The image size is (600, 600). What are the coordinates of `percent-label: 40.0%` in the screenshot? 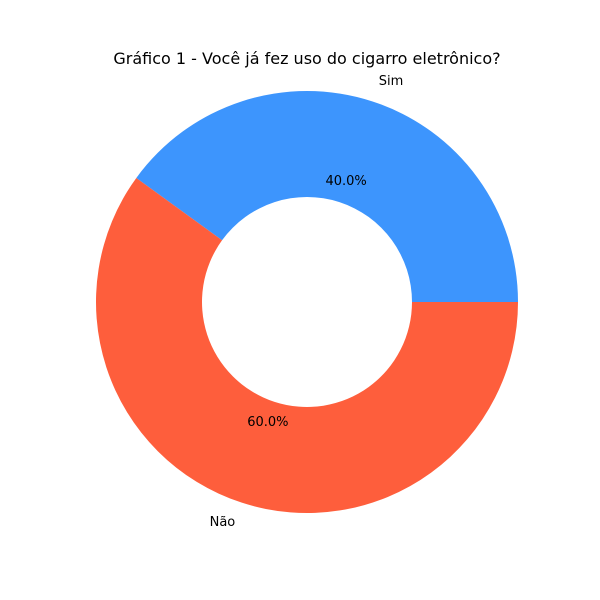 It's located at (345, 181).